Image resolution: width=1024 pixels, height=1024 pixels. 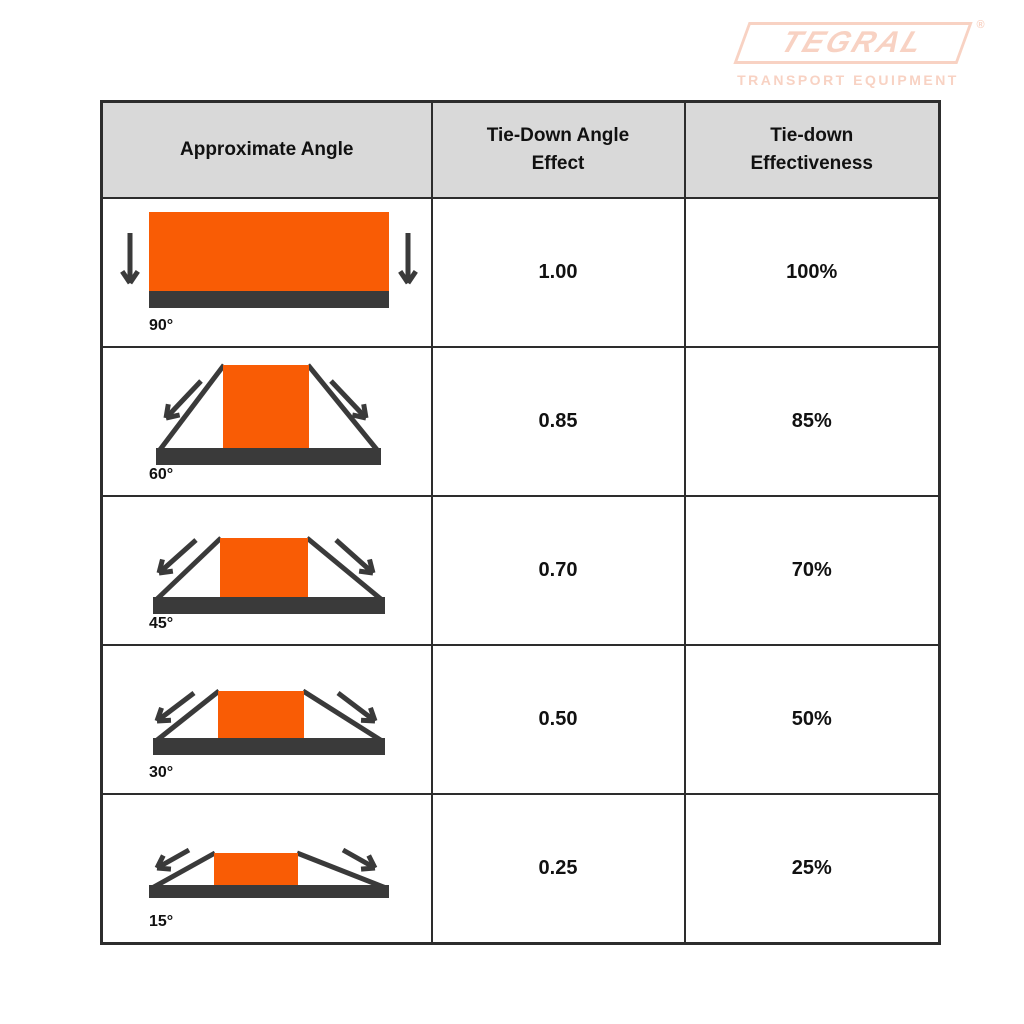 I want to click on effectiveness-value-45: 70%, so click(x=812, y=570).